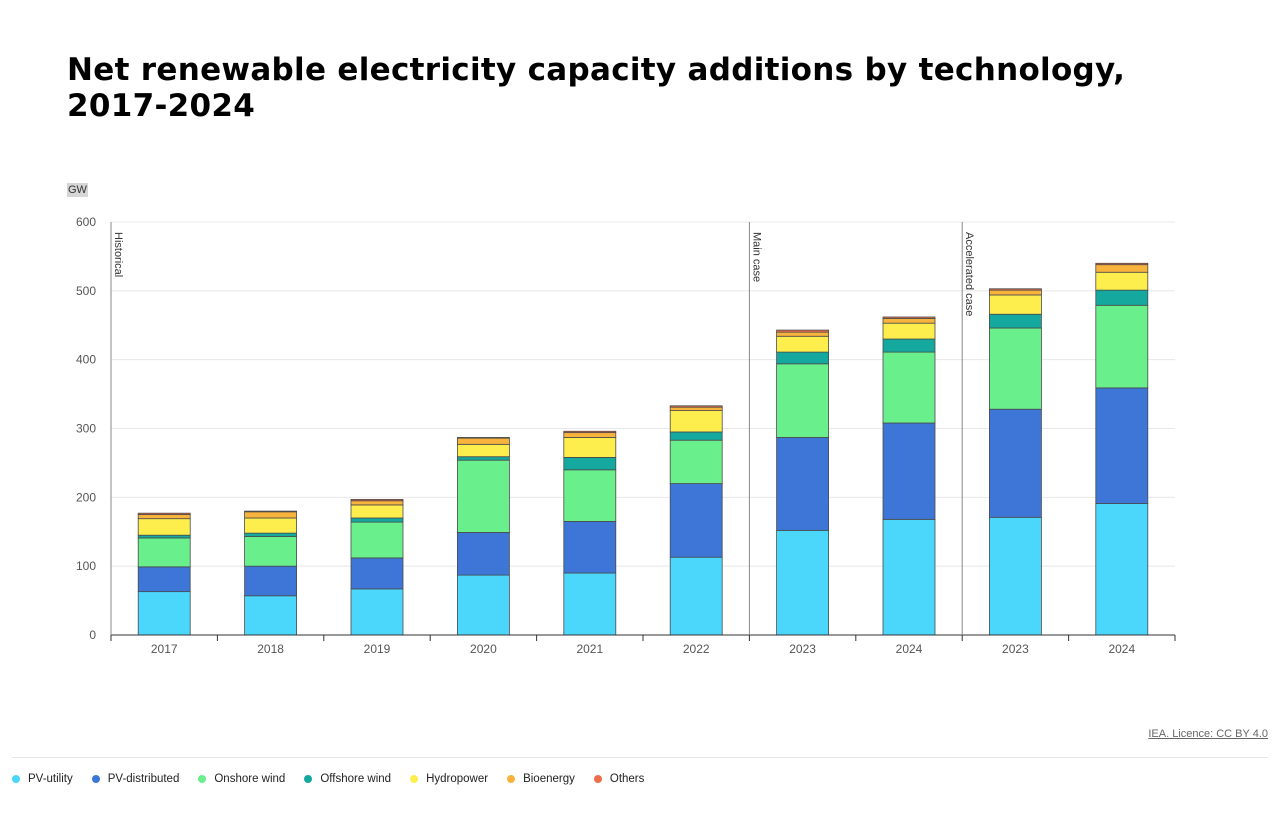 The width and height of the screenshot is (1280, 834). I want to click on section-label: Accelerated case, so click(969, 274).